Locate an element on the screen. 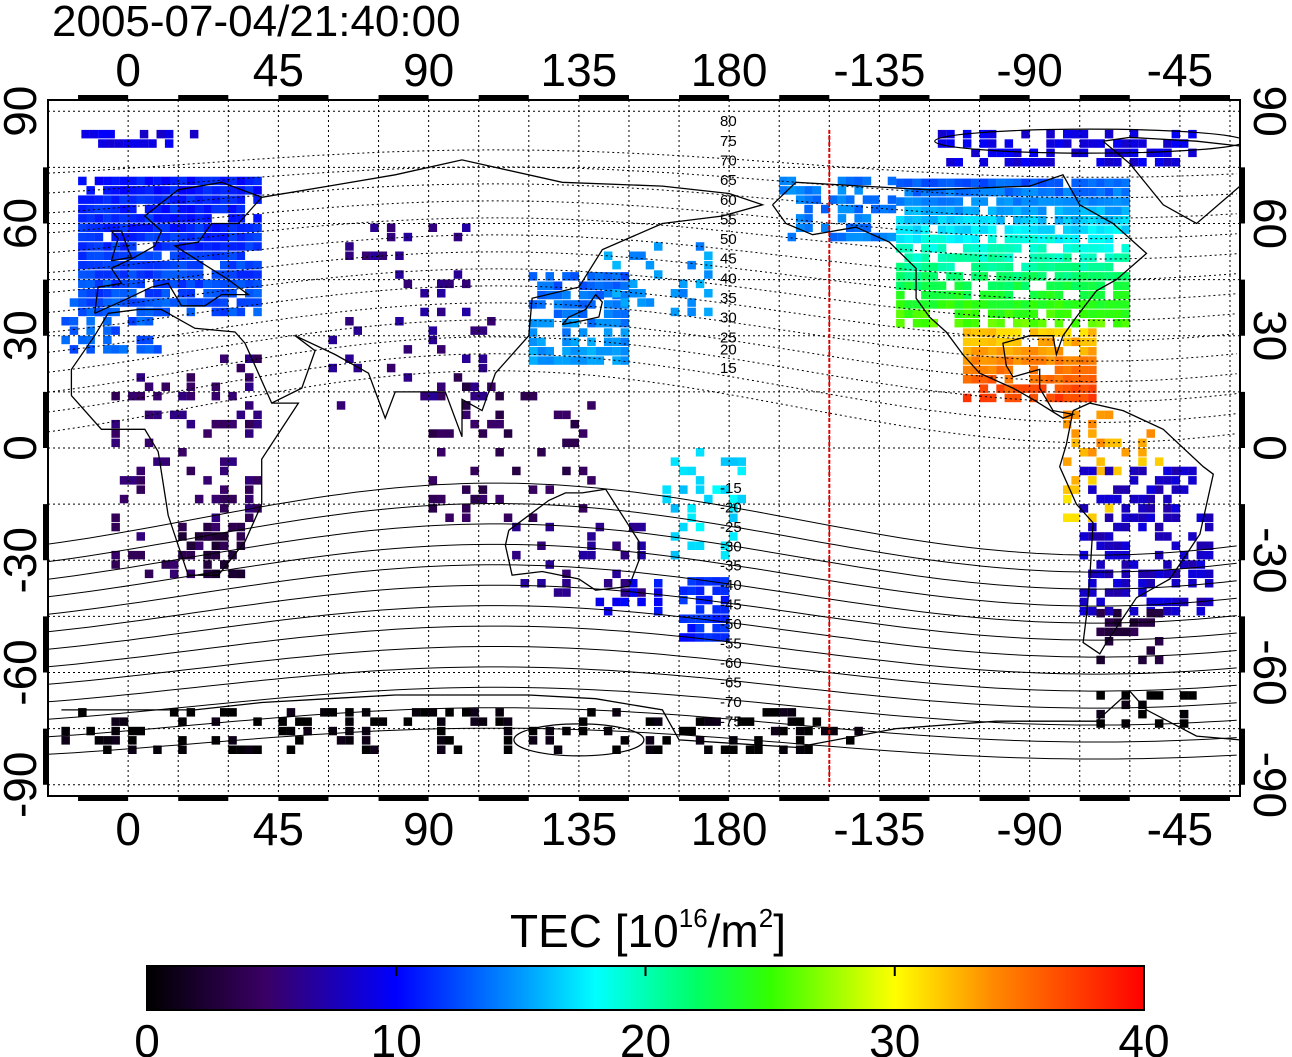 The width and height of the screenshot is (1292, 1057). top-lon-label-0: 0 is located at coordinates (128, 70).